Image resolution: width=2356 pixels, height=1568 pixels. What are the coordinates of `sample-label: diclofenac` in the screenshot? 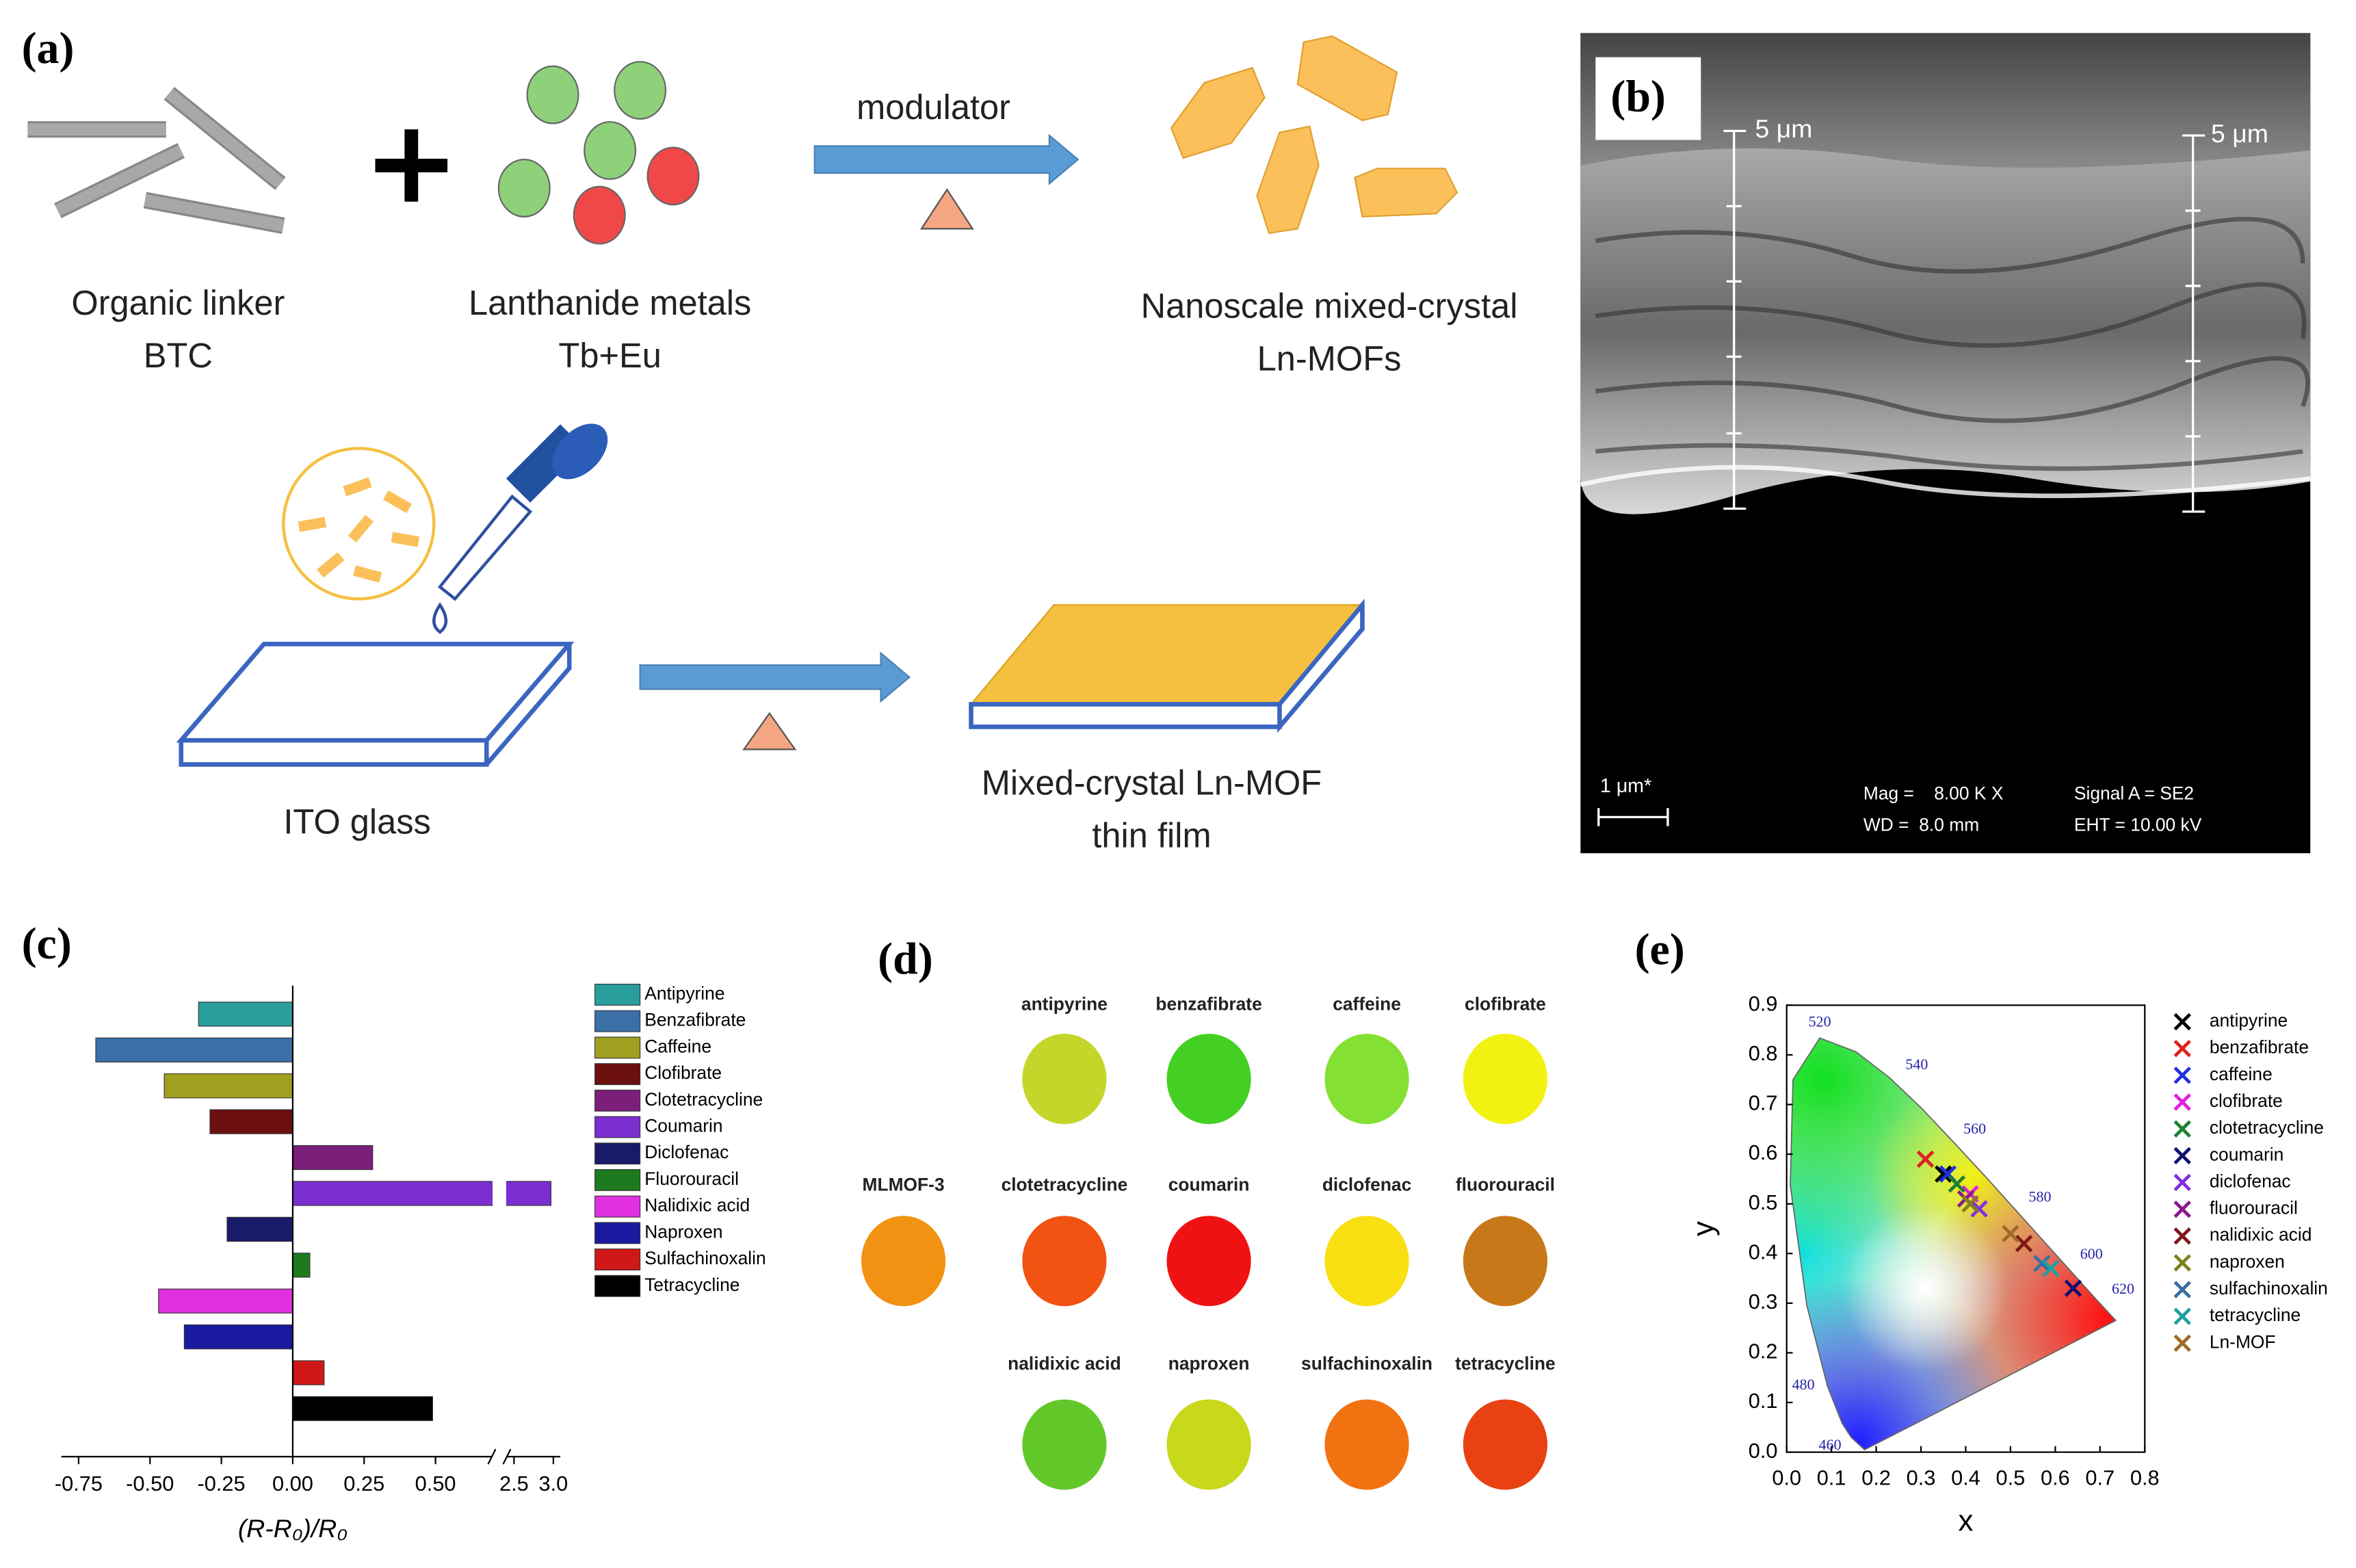 It's located at (1366, 1184).